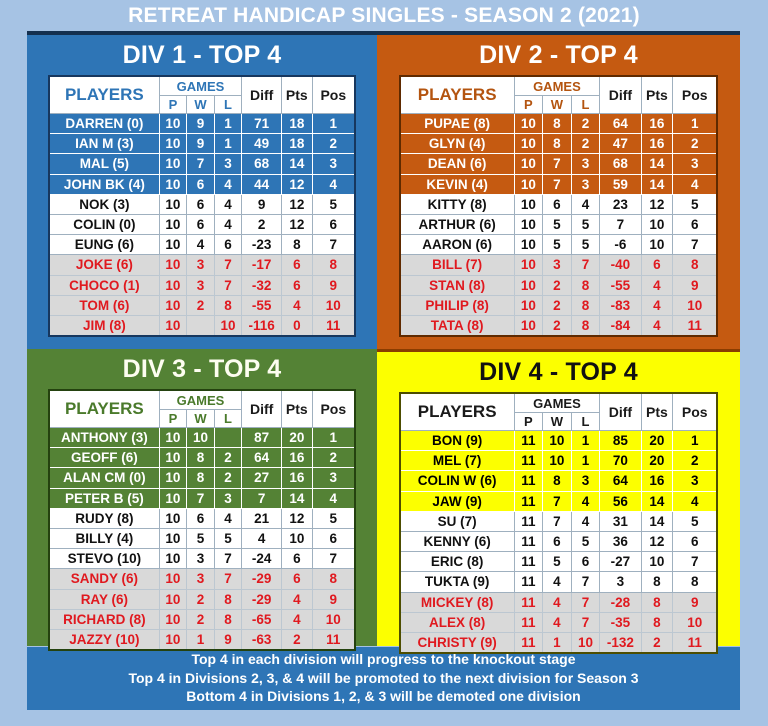  I want to click on player-cell: STEVO (10), so click(104, 559).